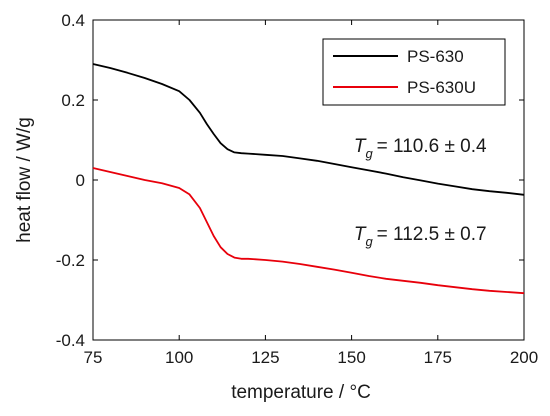  I want to click on x-tick-label: 200, so click(524, 357).